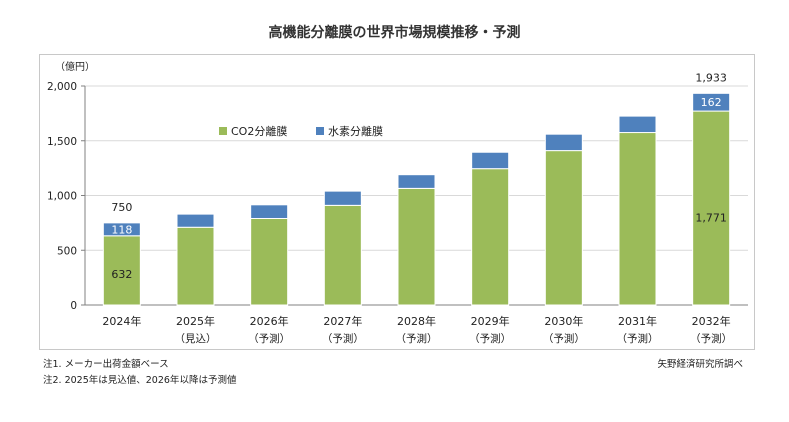  I want to click on x-tick-label: 2026年, so click(269, 321).